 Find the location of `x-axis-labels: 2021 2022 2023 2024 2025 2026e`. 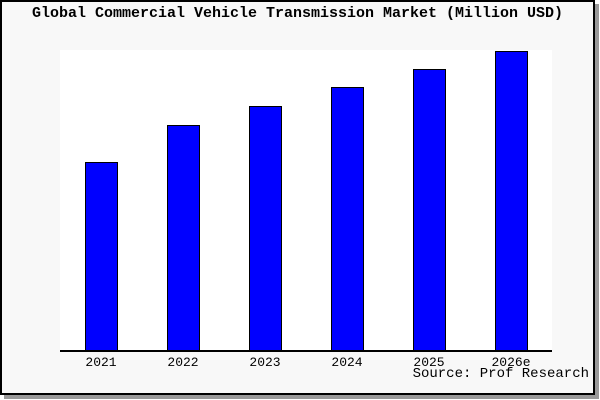

x-axis-labels: 2021 2022 2023 2024 2025 2026e is located at coordinates (306, 364).